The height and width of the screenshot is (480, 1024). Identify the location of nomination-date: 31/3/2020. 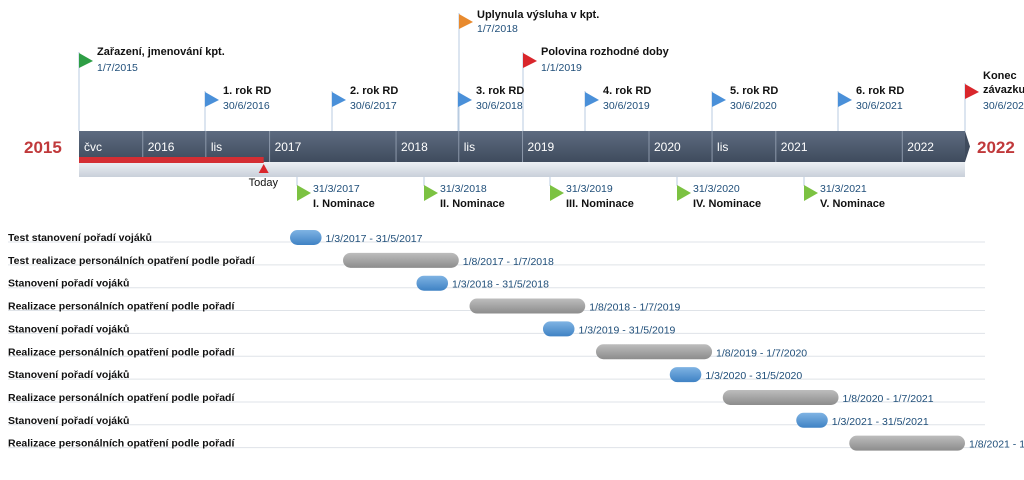
(716, 189).